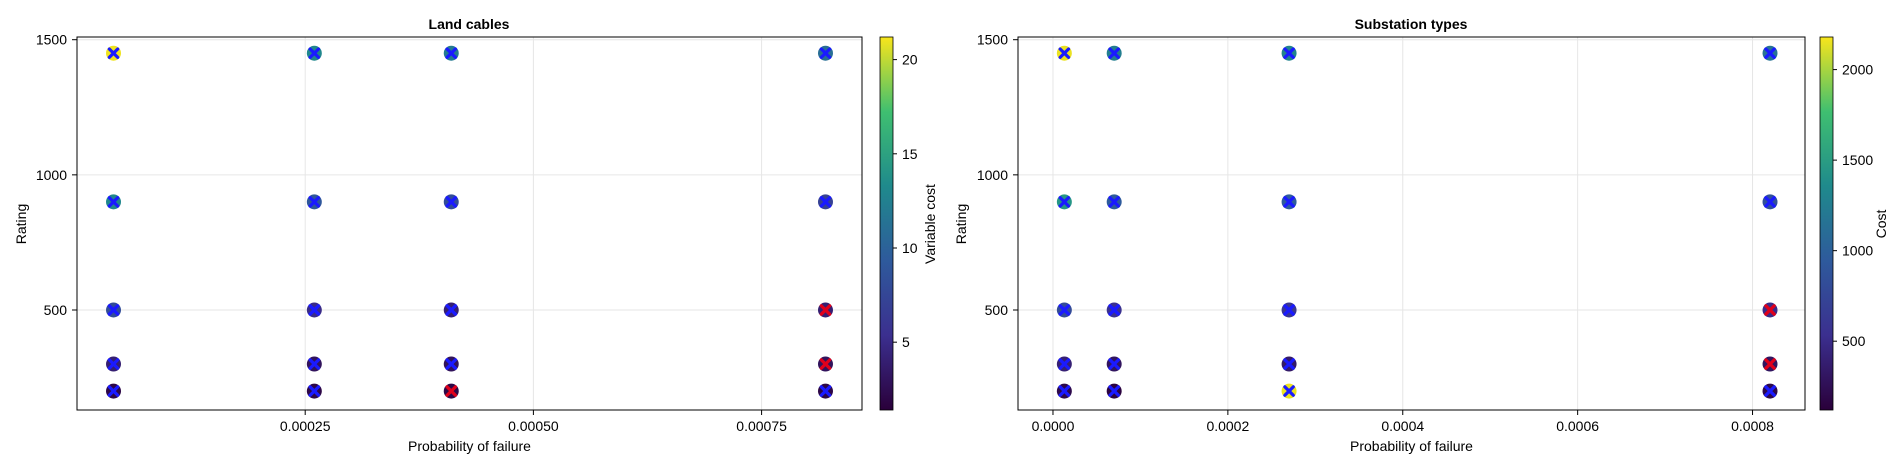  I want to click on colorbar-tick-label: 20, so click(910, 60).